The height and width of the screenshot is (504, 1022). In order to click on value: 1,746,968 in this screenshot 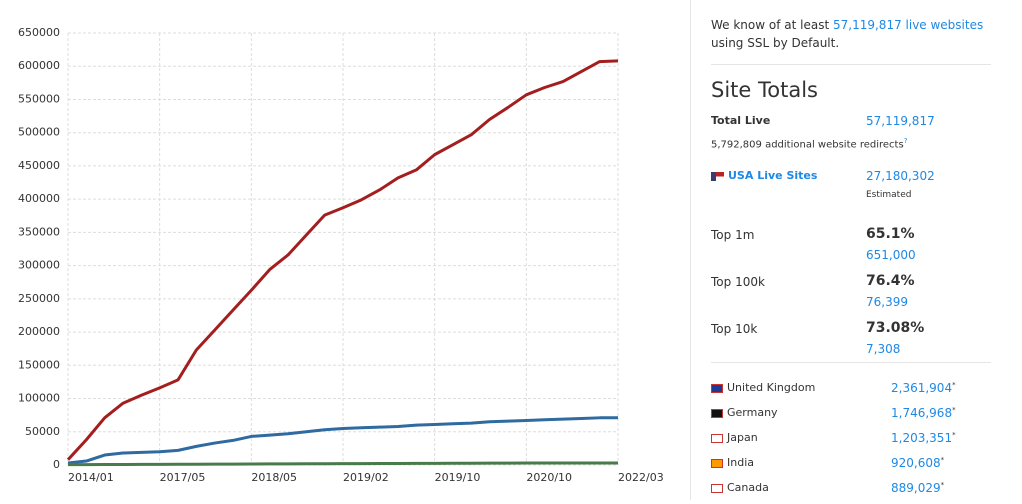, I will do `click(922, 413)`.